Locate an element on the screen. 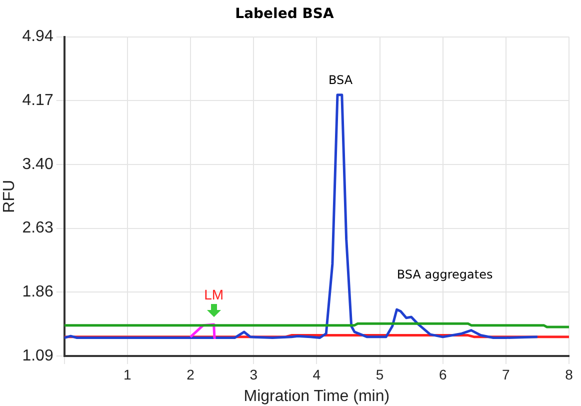 The image size is (581, 406). y-tick-label: 1.86 is located at coordinates (38, 292).